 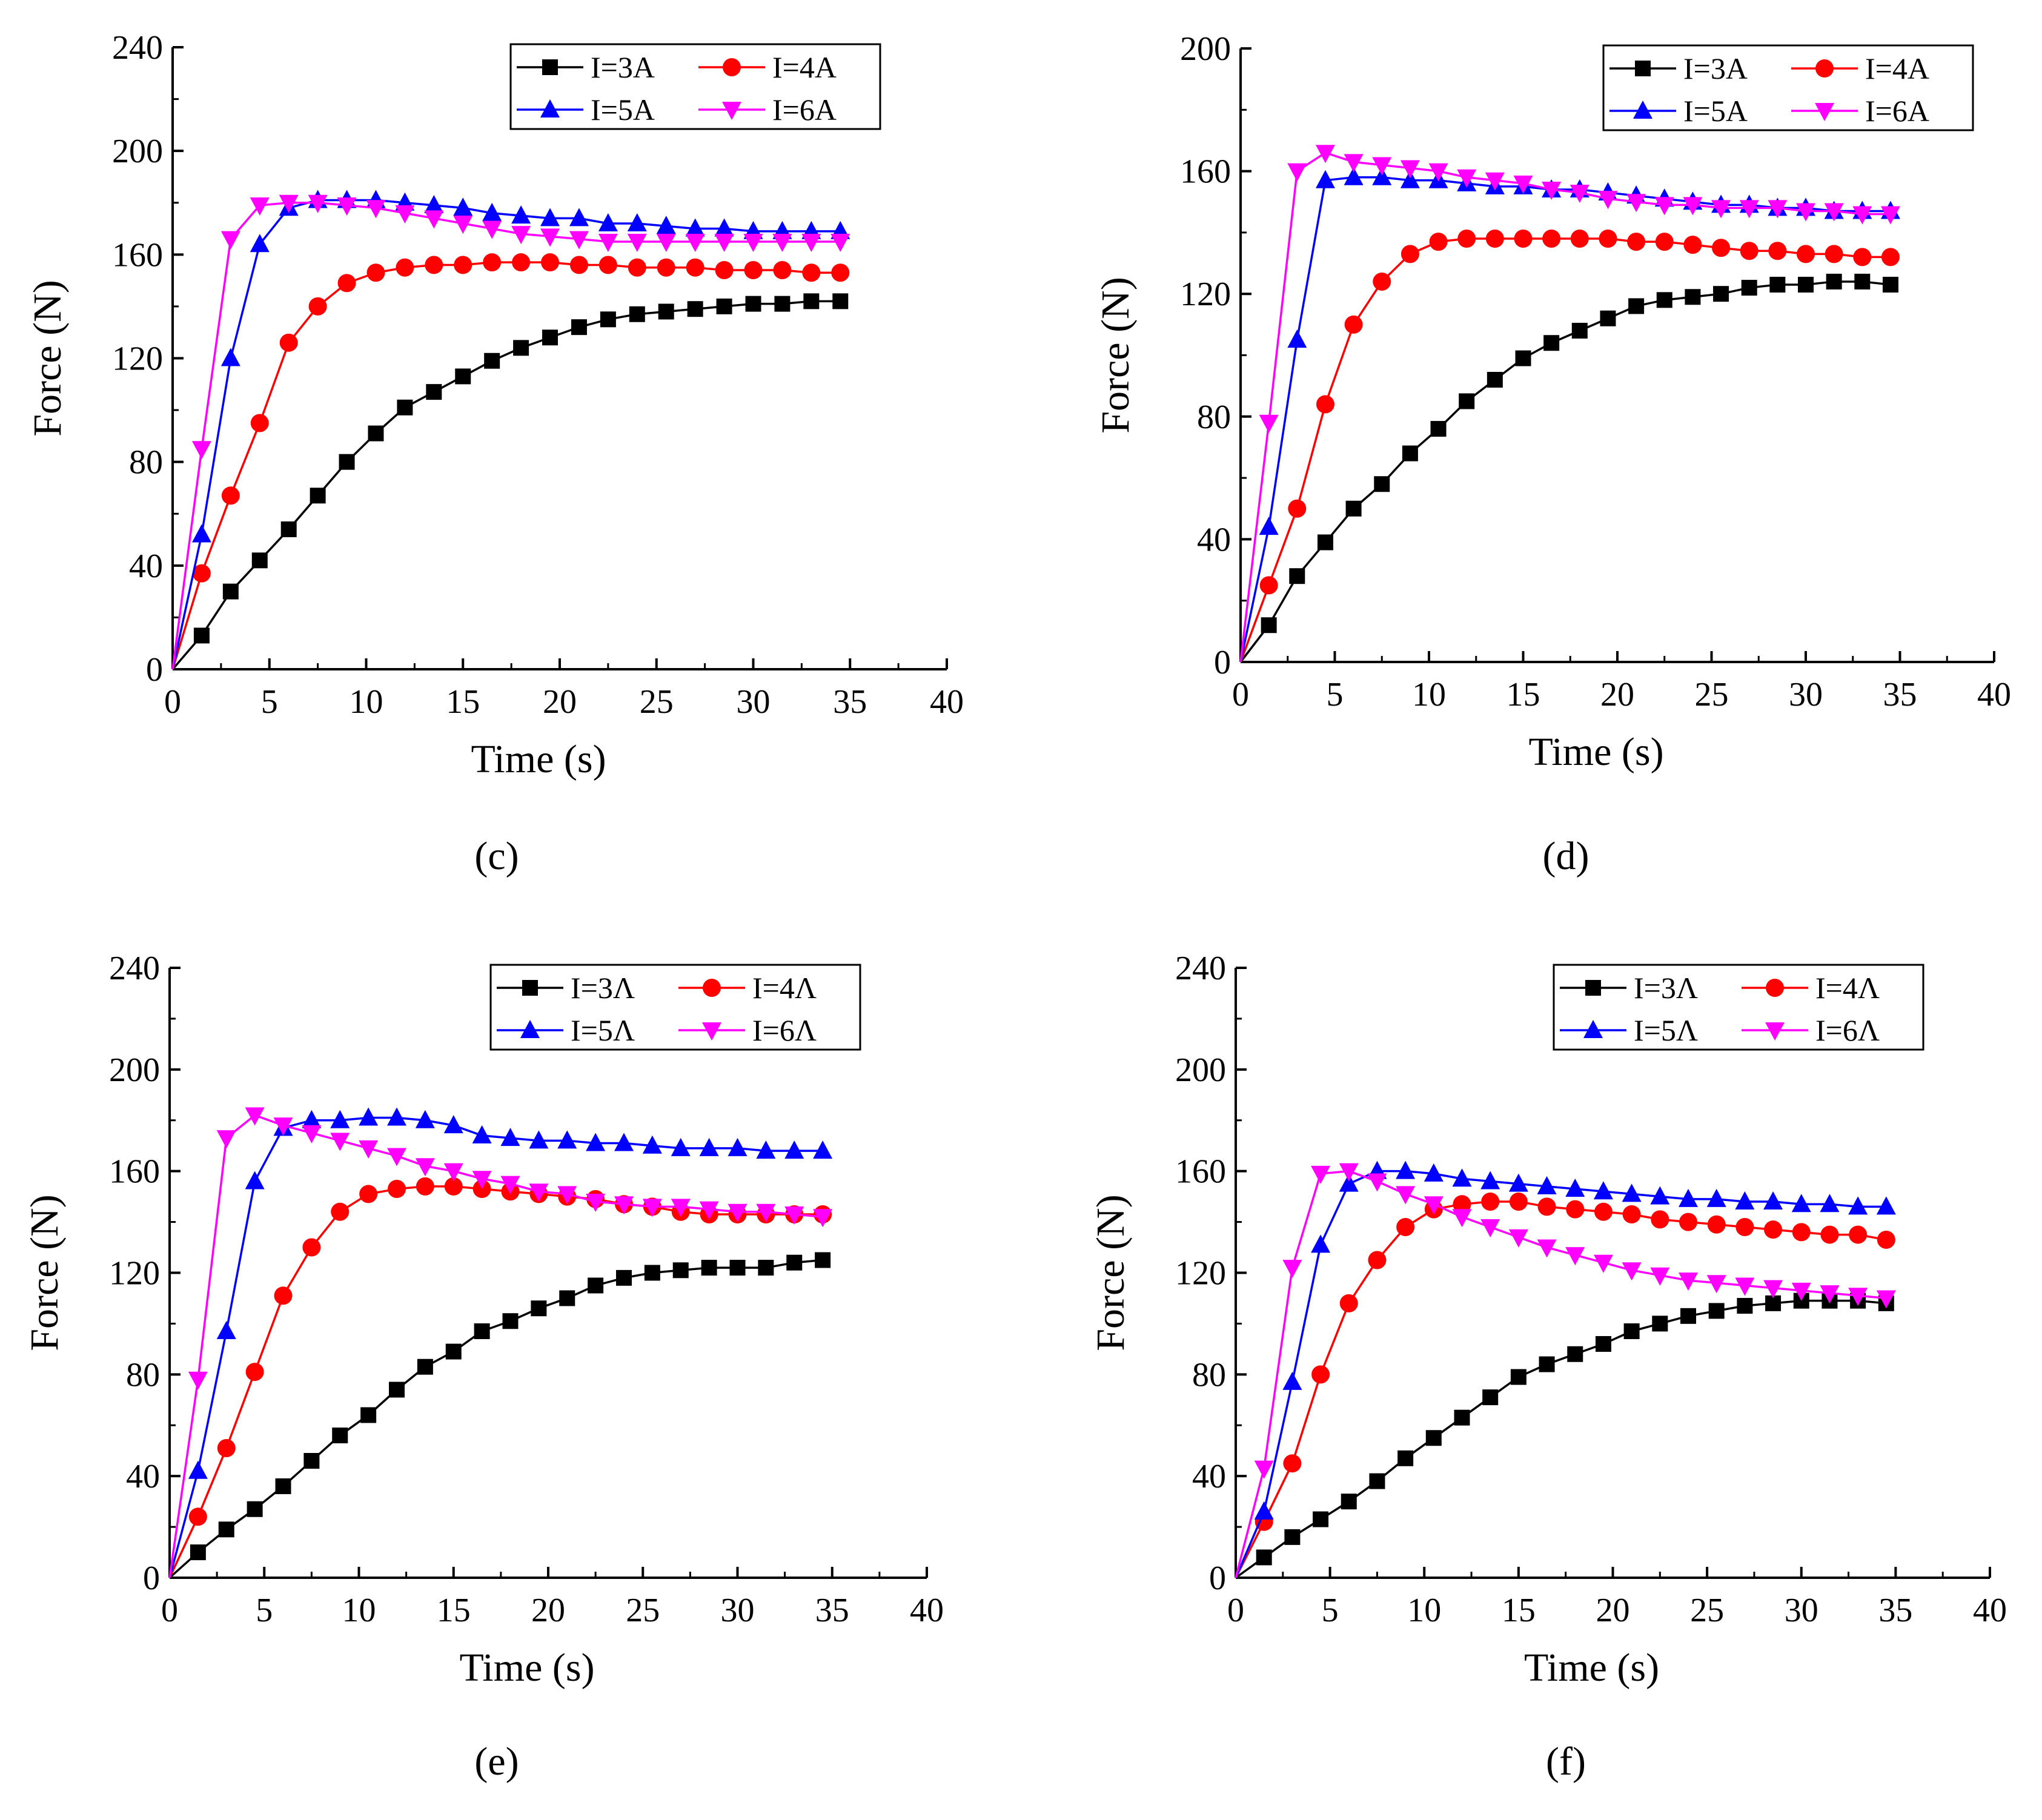 I want to click on series-4a, so click(x=1565, y=1385).